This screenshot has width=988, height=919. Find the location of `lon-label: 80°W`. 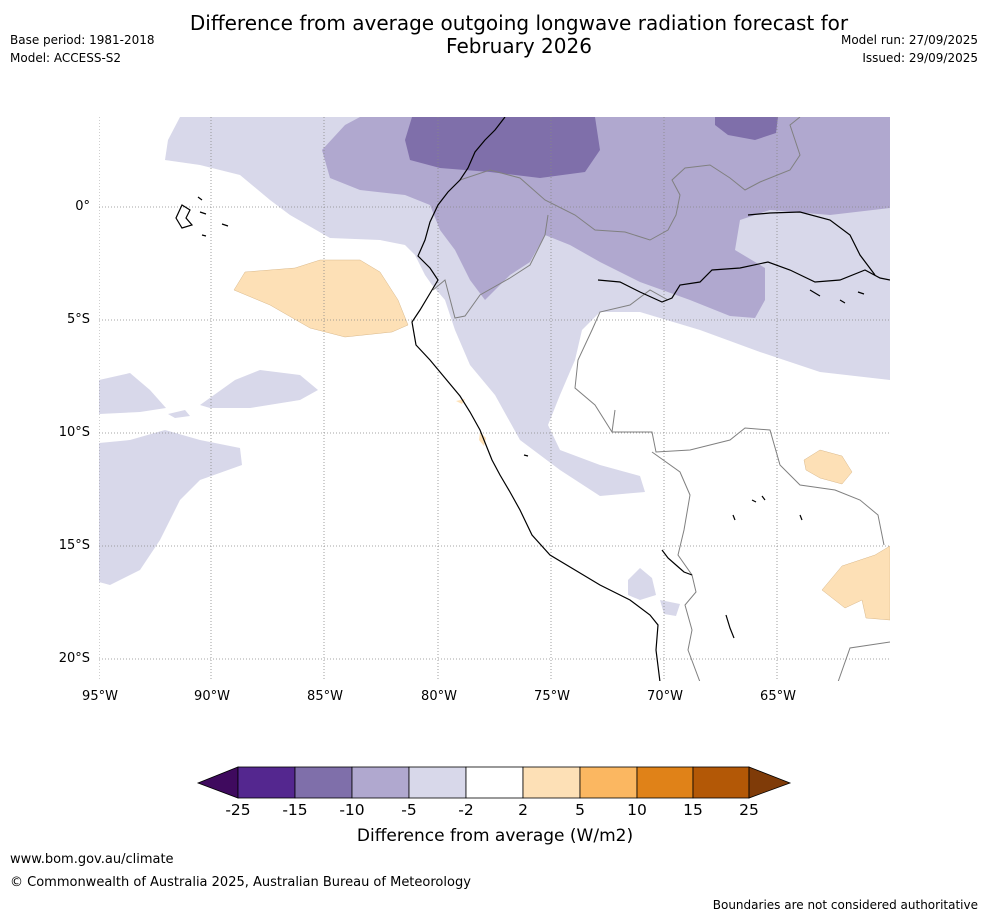

lon-label: 80°W is located at coordinates (439, 696).